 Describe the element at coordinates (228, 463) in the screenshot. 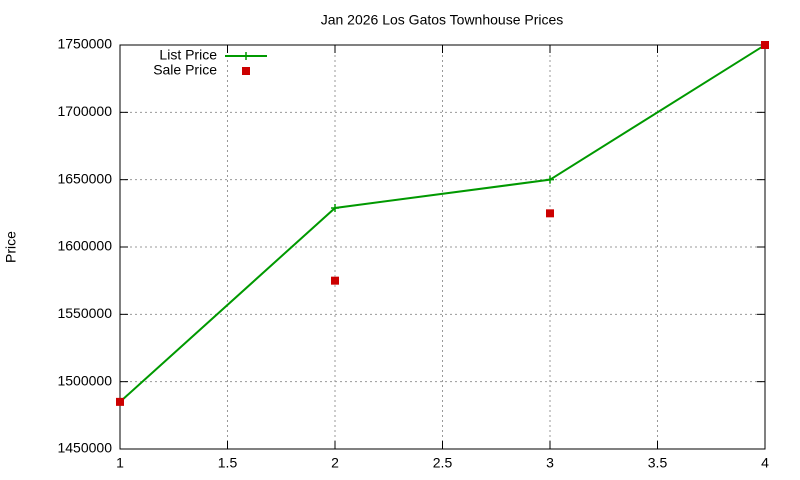

I see `x-tick-label: 1.5` at that location.